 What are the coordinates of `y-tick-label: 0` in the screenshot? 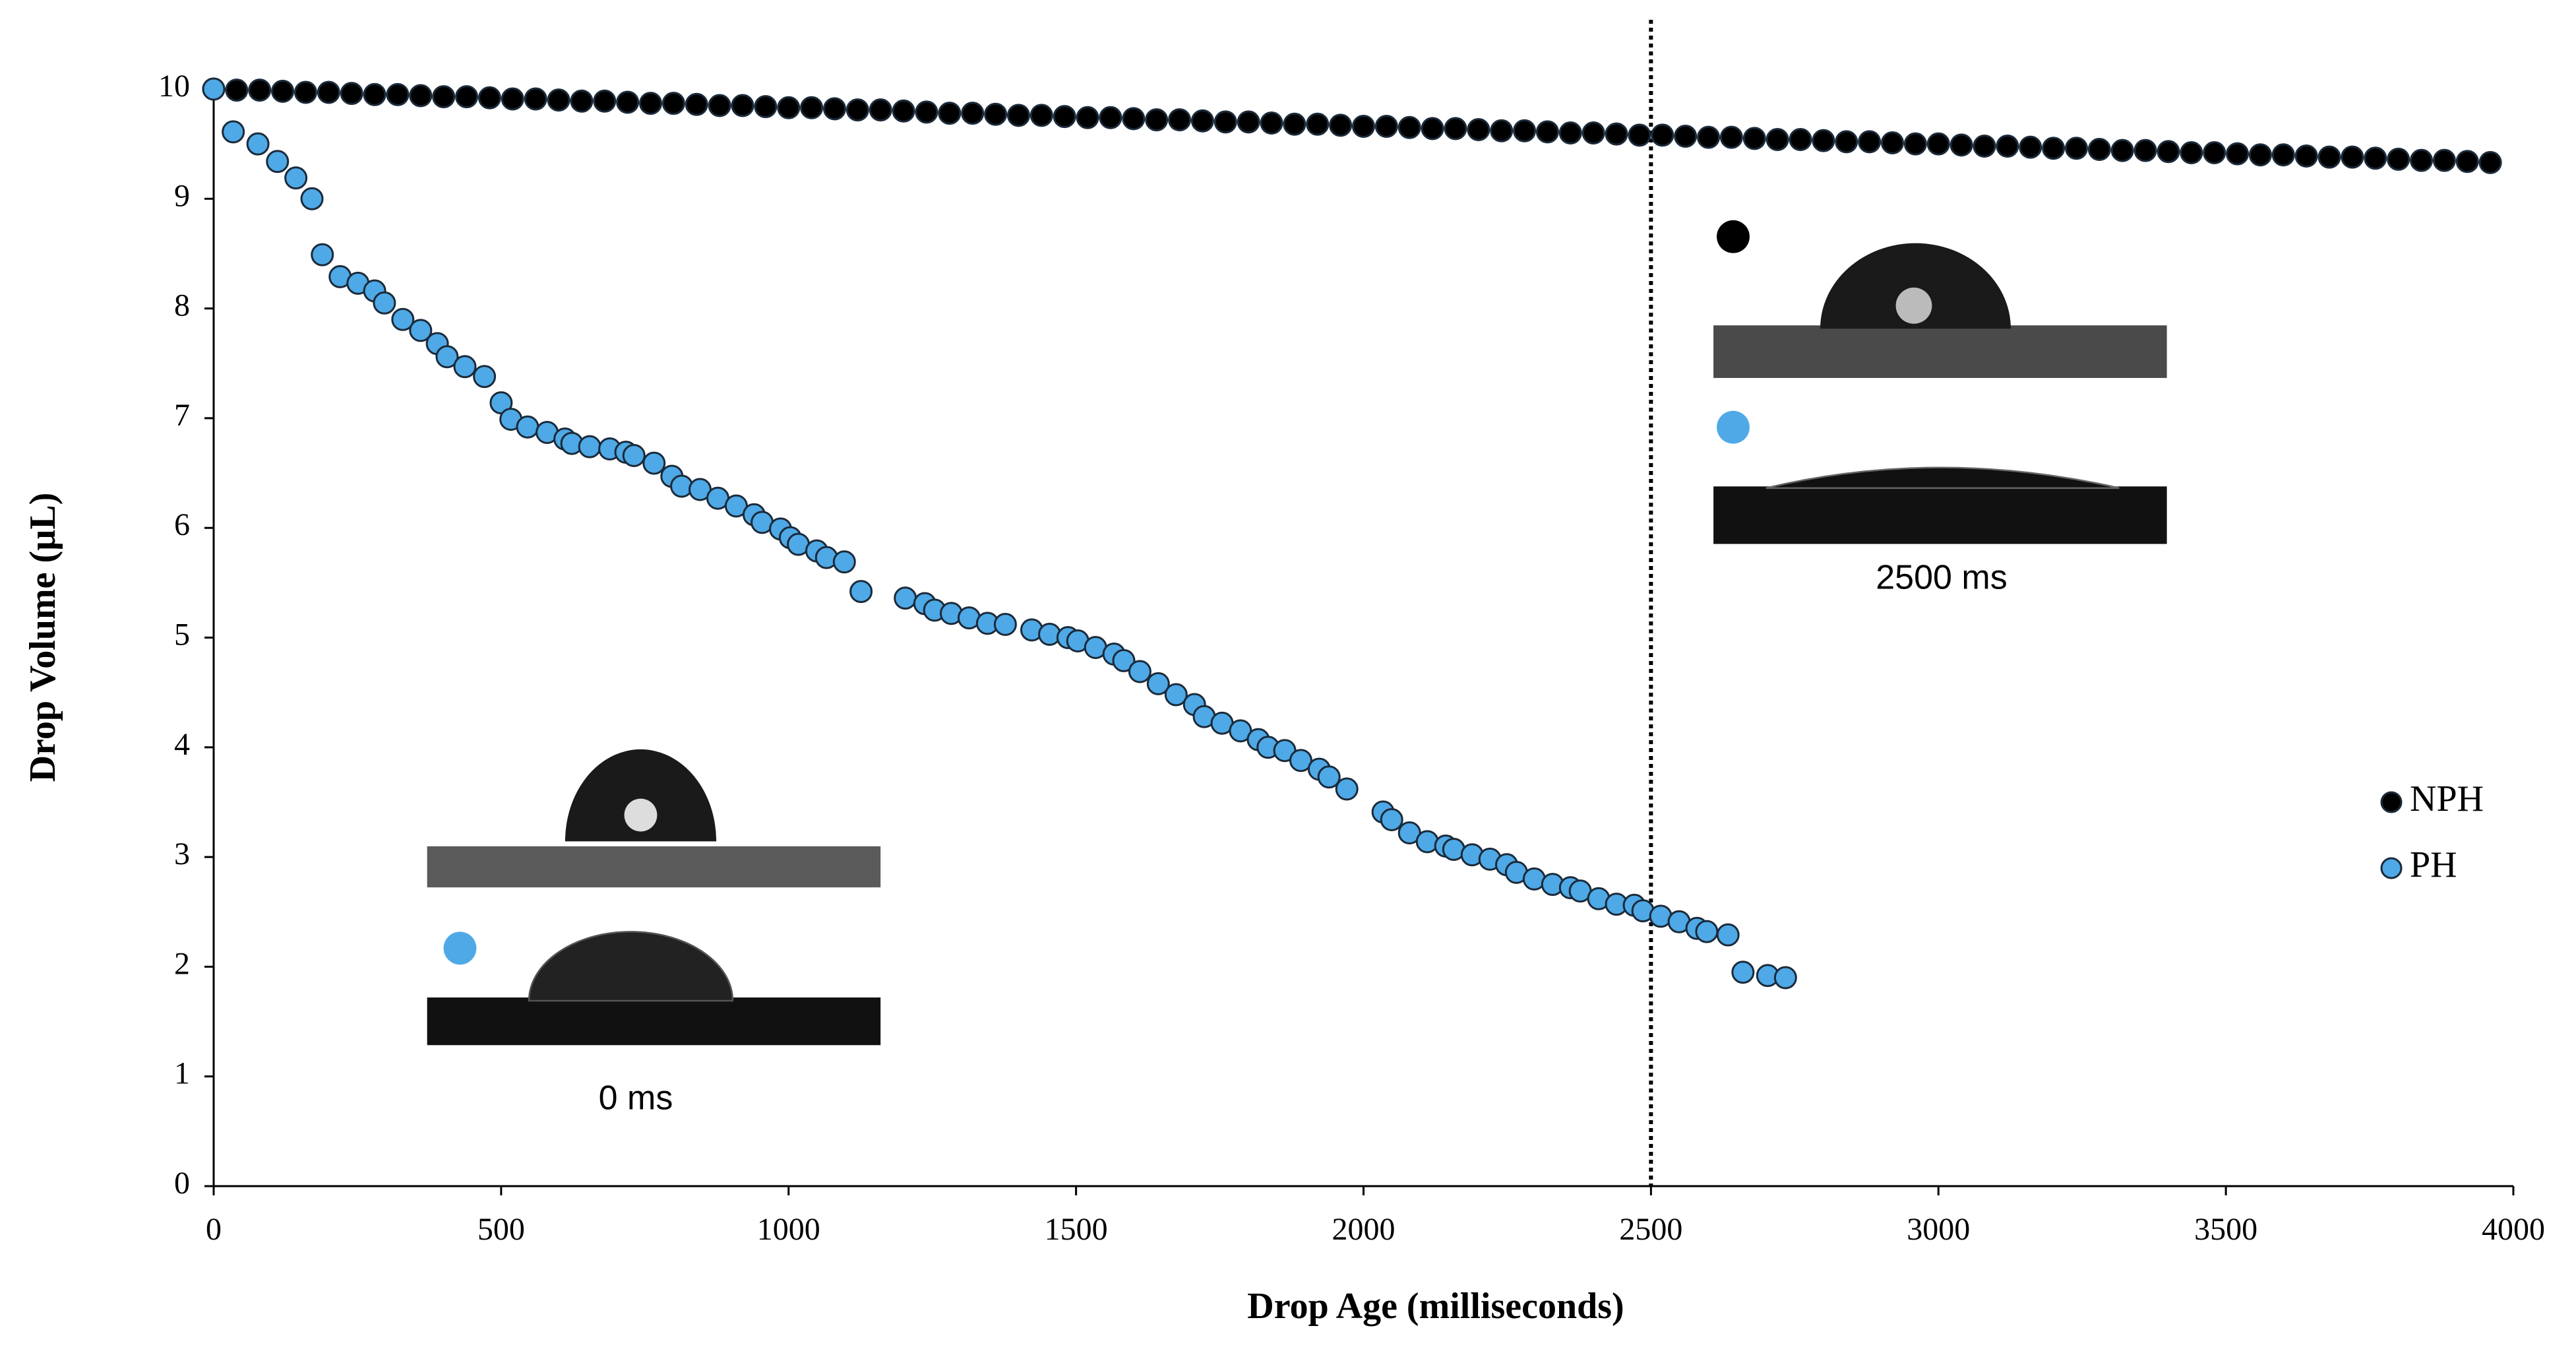 It's located at (182, 1184).